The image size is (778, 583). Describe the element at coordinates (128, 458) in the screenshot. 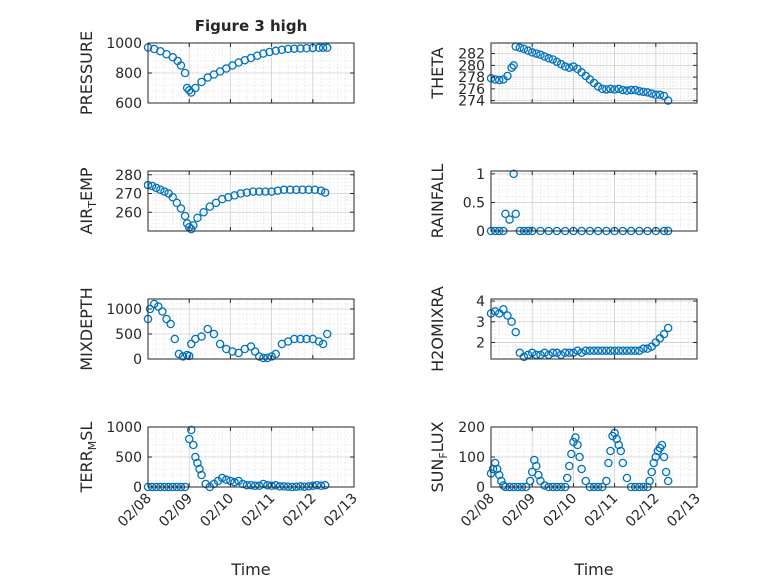

I see `y-tick-label: 500` at that location.